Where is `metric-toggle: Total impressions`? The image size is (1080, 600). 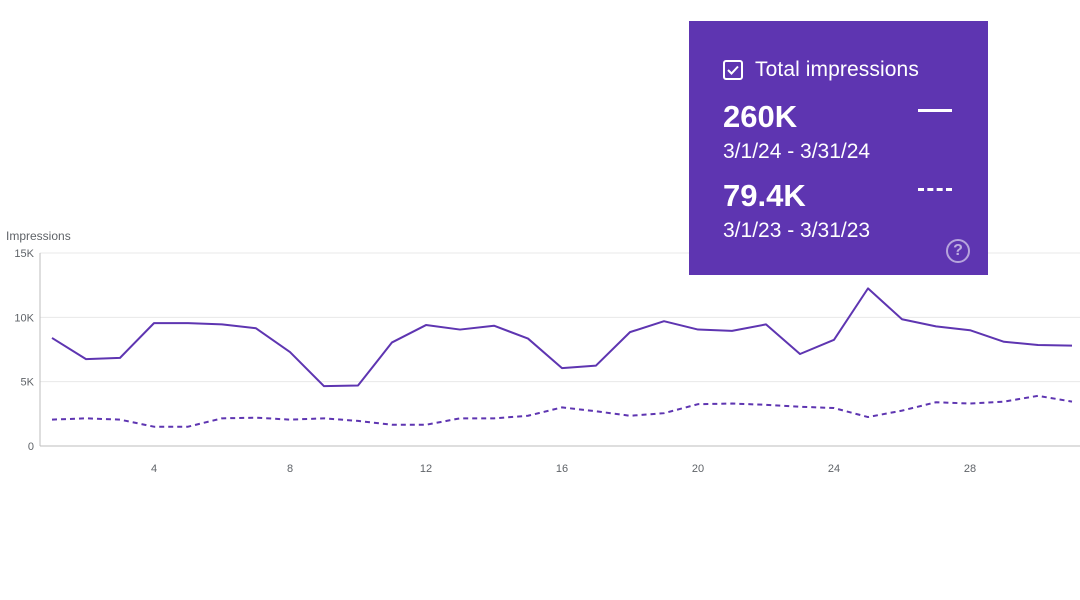
metric-toggle: Total impressions is located at coordinates (821, 70).